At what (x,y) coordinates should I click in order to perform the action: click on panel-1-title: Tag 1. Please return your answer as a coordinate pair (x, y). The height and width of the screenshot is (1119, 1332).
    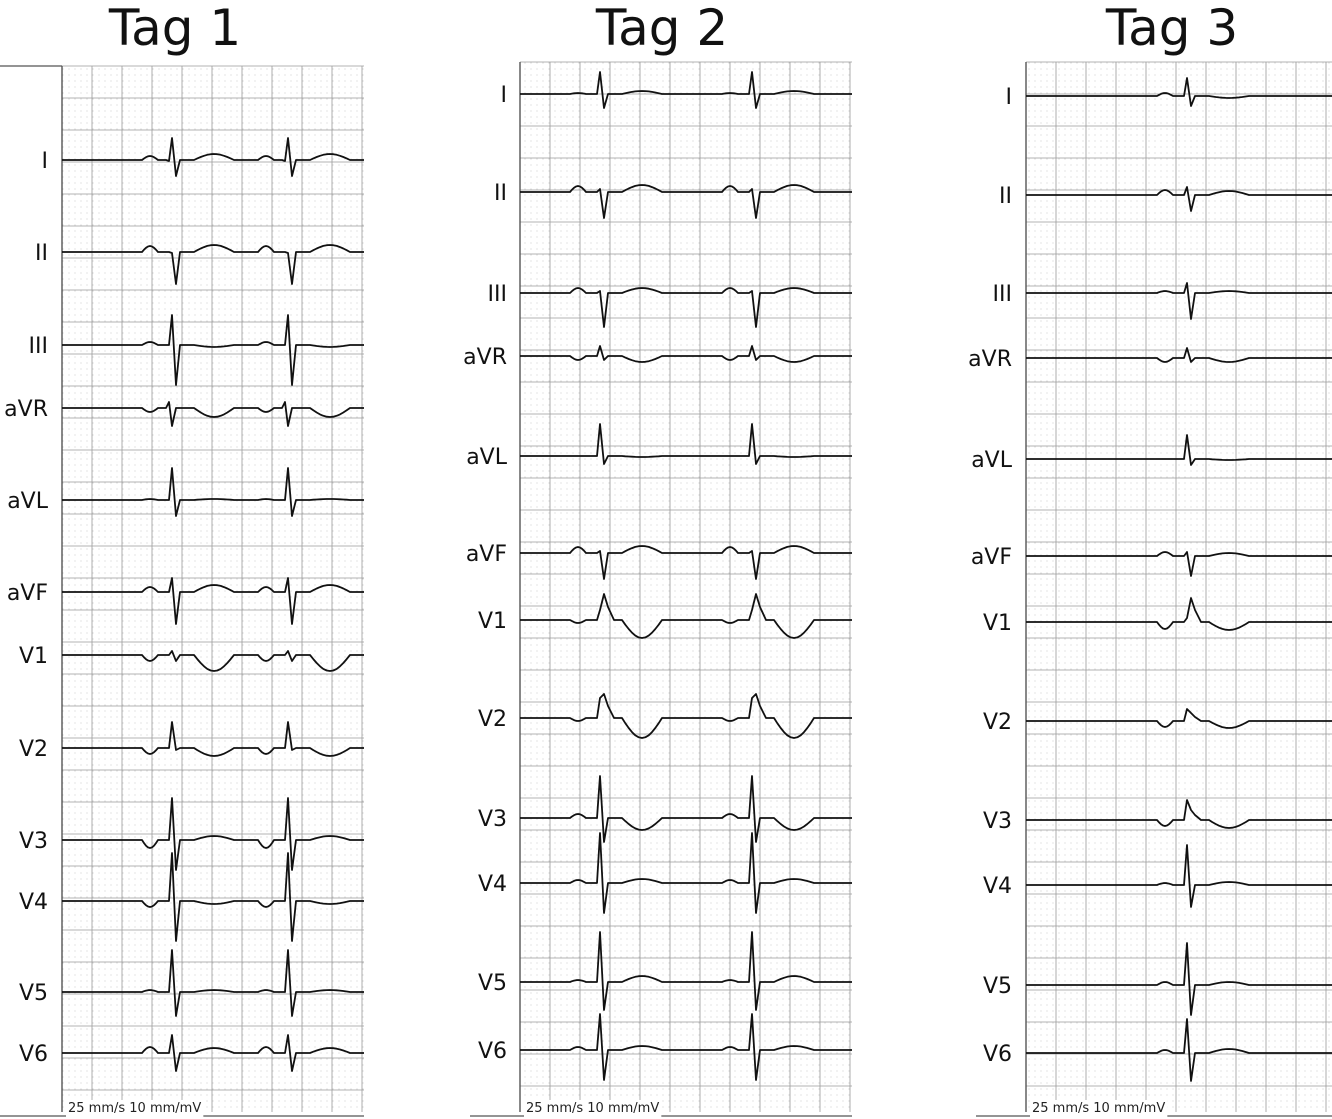
    Looking at the image, I should click on (175, 28).